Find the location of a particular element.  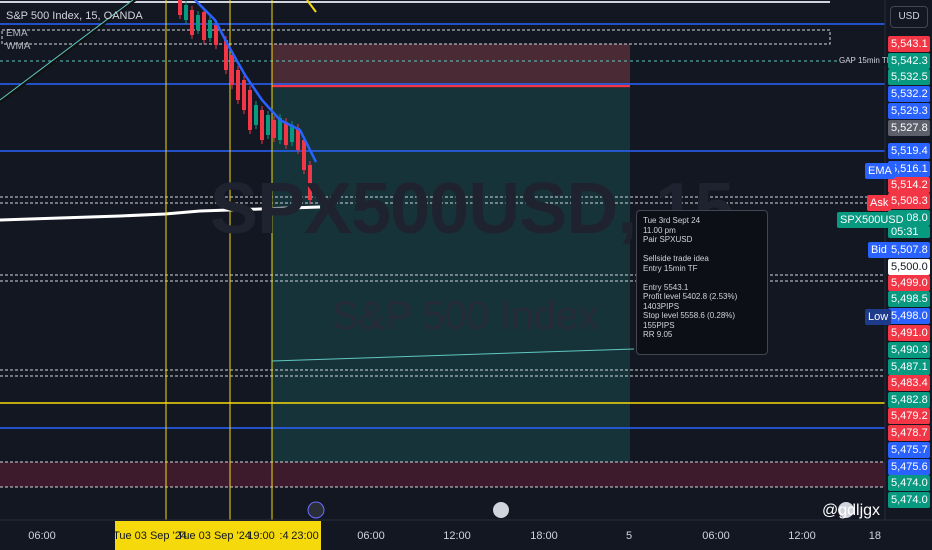

note-line: Profit level 5402.8 (2.53%) 1403PIPS is located at coordinates (690, 301).